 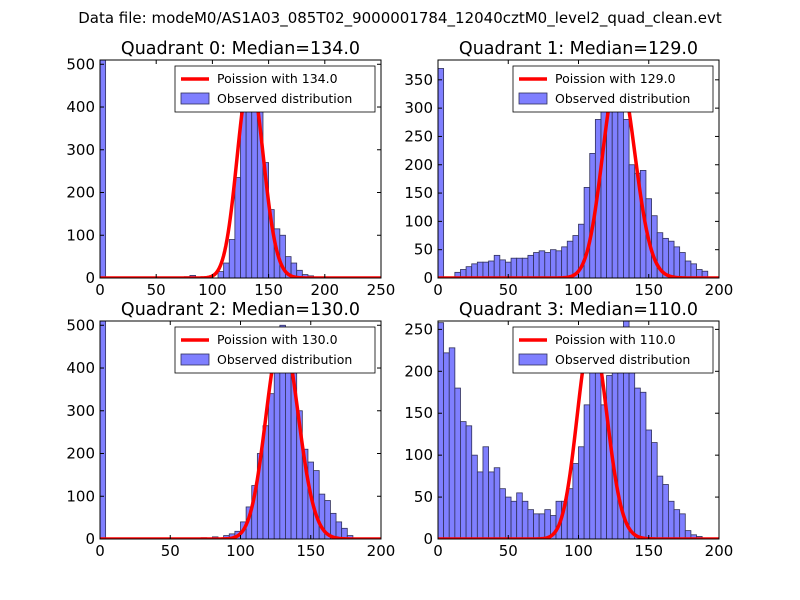 I want to click on legend-label-poisson: Poission with 129.0, so click(x=615, y=78).